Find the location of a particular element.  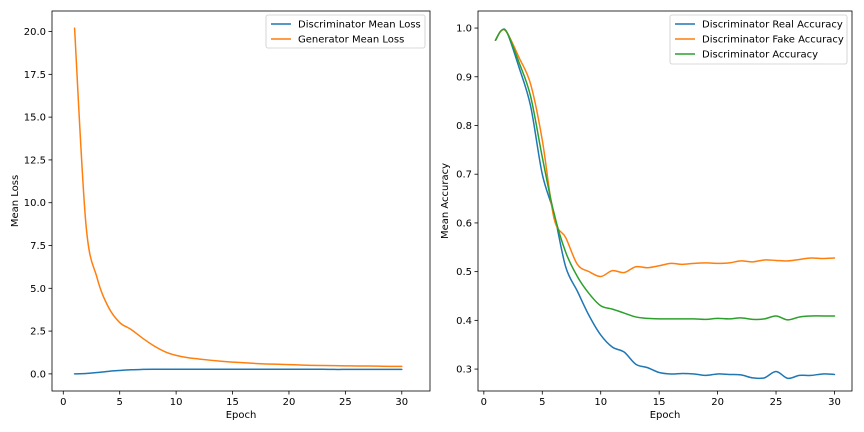

loss-x-axis-label: Epoch is located at coordinates (241, 415).